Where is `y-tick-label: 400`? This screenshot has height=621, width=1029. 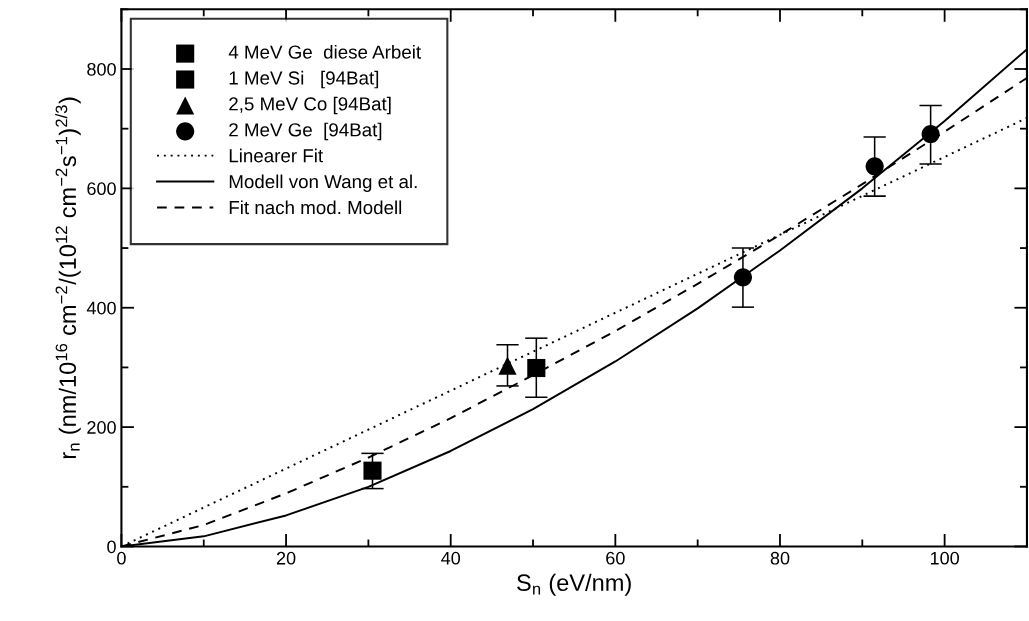
y-tick-label: 400 is located at coordinates (101, 308).